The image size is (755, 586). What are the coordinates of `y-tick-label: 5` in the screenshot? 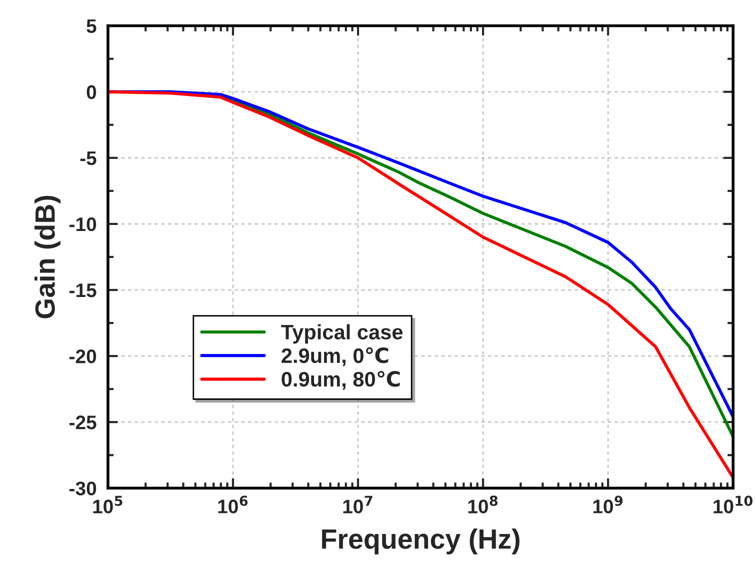 It's located at (91, 26).